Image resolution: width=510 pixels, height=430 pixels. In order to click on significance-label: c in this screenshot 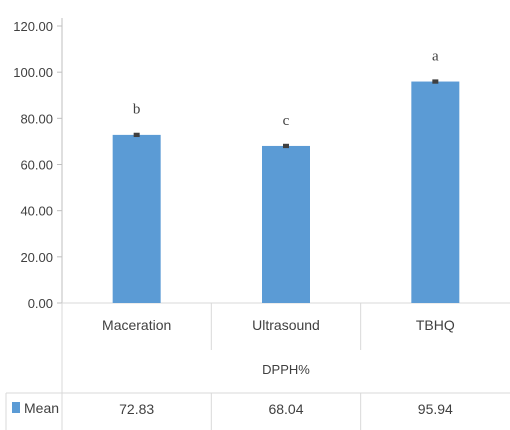, I will do `click(286, 121)`.